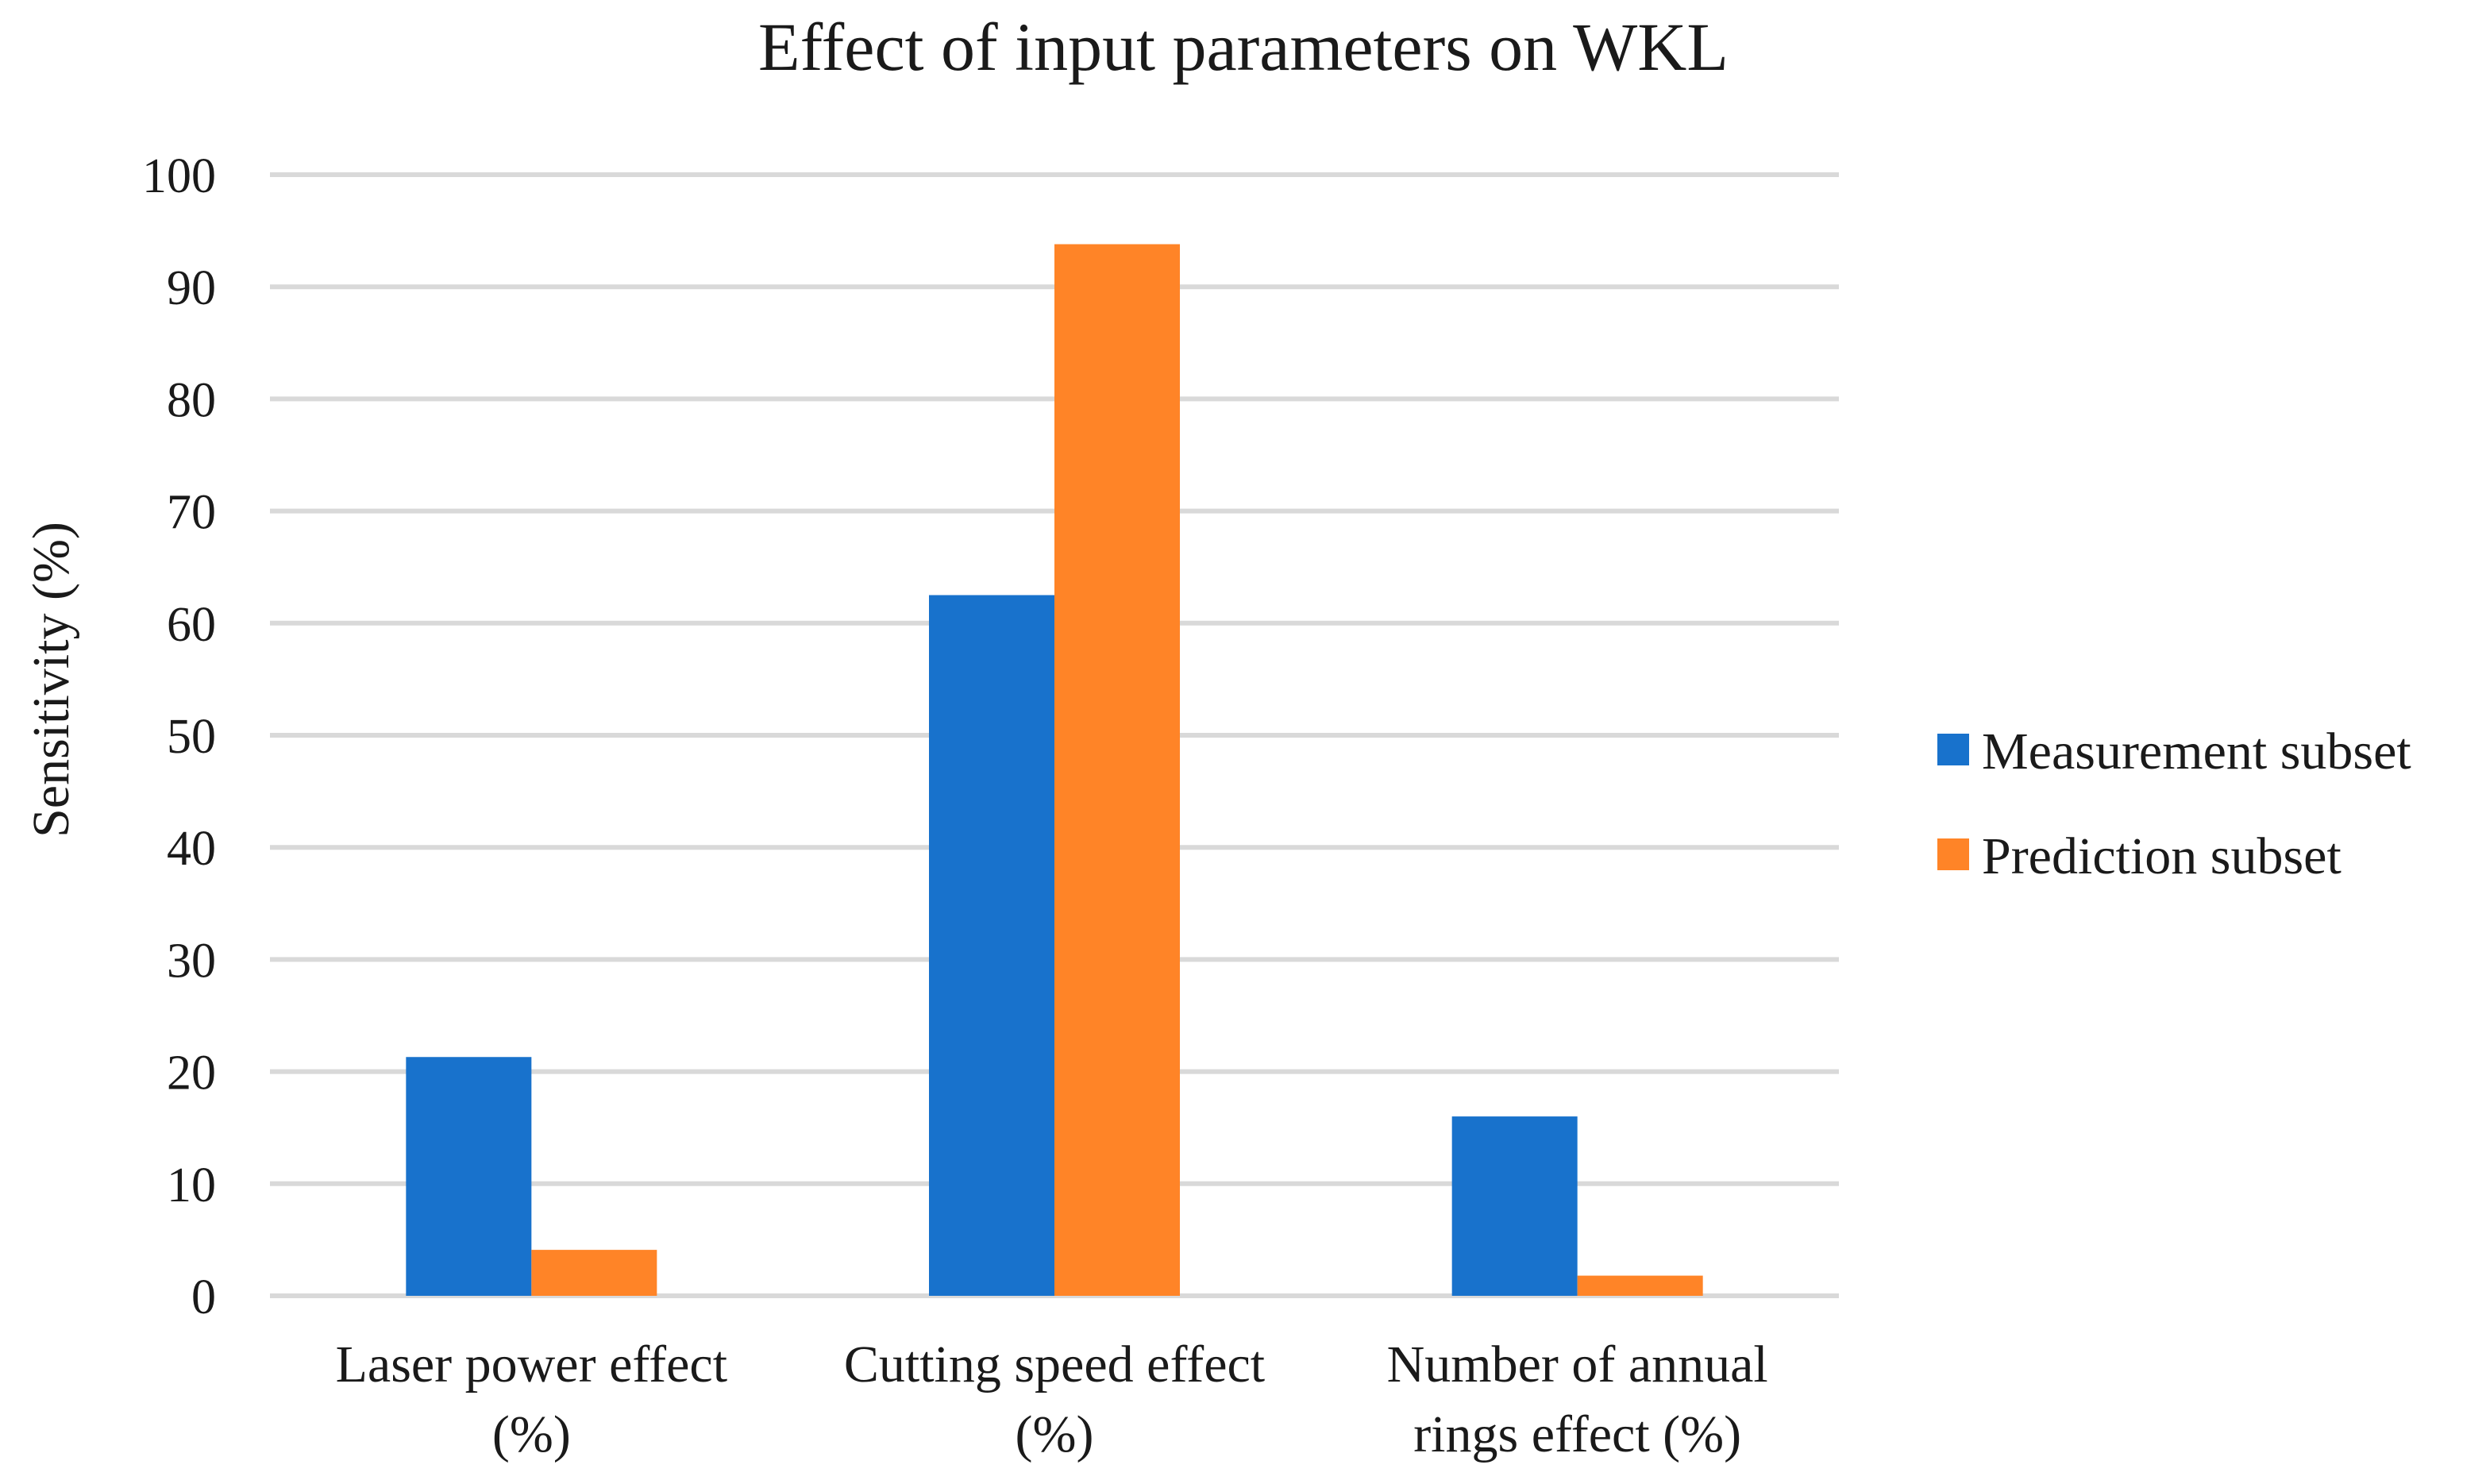  I want to click on x-category-label-2: Number of annual rings effect (%), so click(1577, 1400).